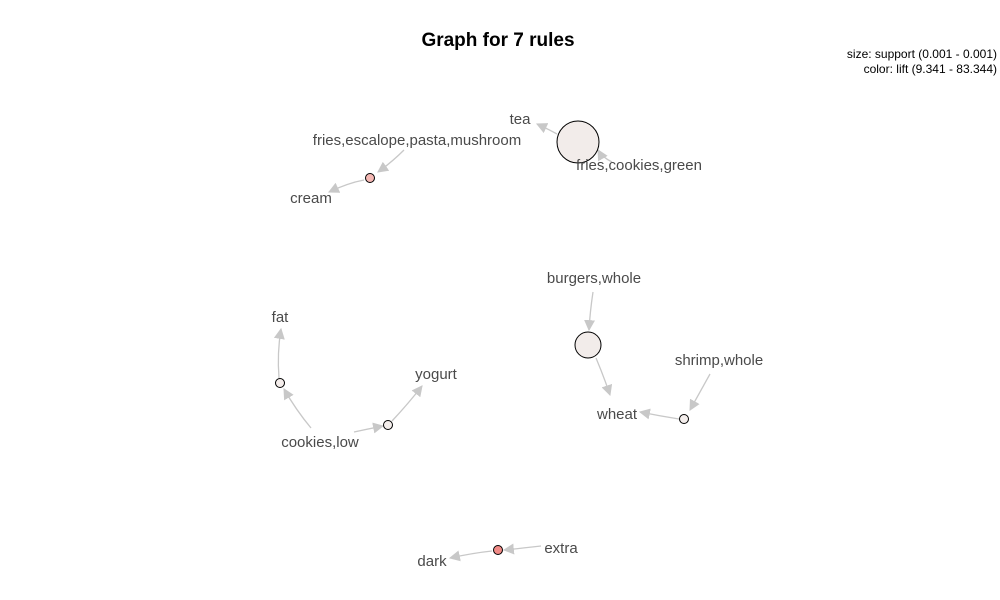  Describe the element at coordinates (320, 442) in the screenshot. I see `item-label-cookies-low: cookies,low` at that location.